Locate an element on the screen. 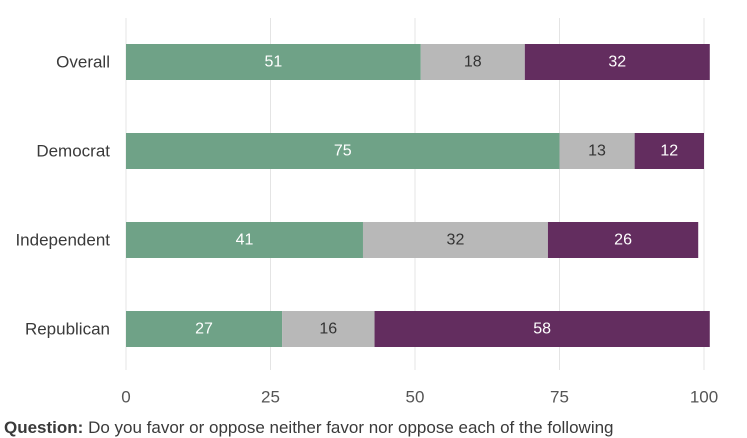 This screenshot has width=747, height=438. x-tick-label-75: 75 is located at coordinates (559, 397).